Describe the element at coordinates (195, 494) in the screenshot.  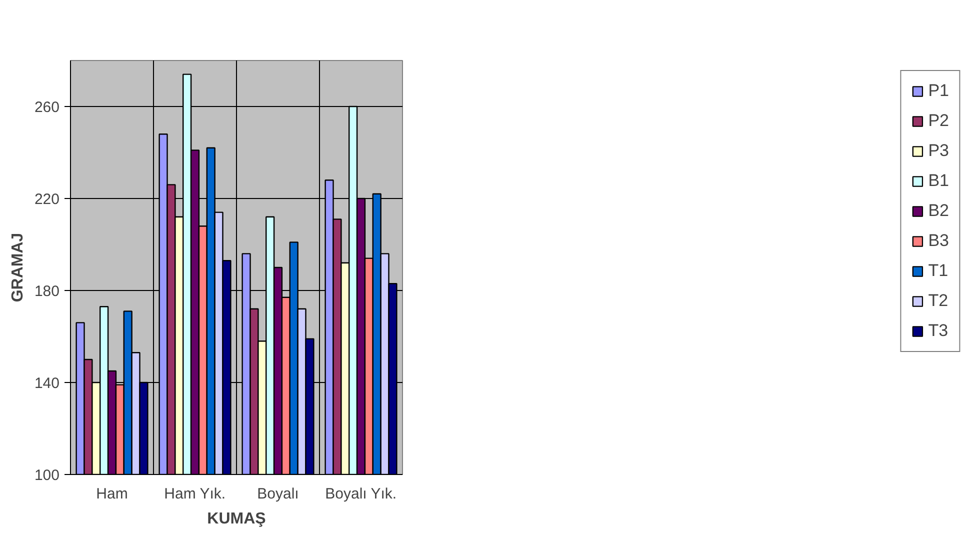
I see `x-tick-label: Ham Yık.` at that location.